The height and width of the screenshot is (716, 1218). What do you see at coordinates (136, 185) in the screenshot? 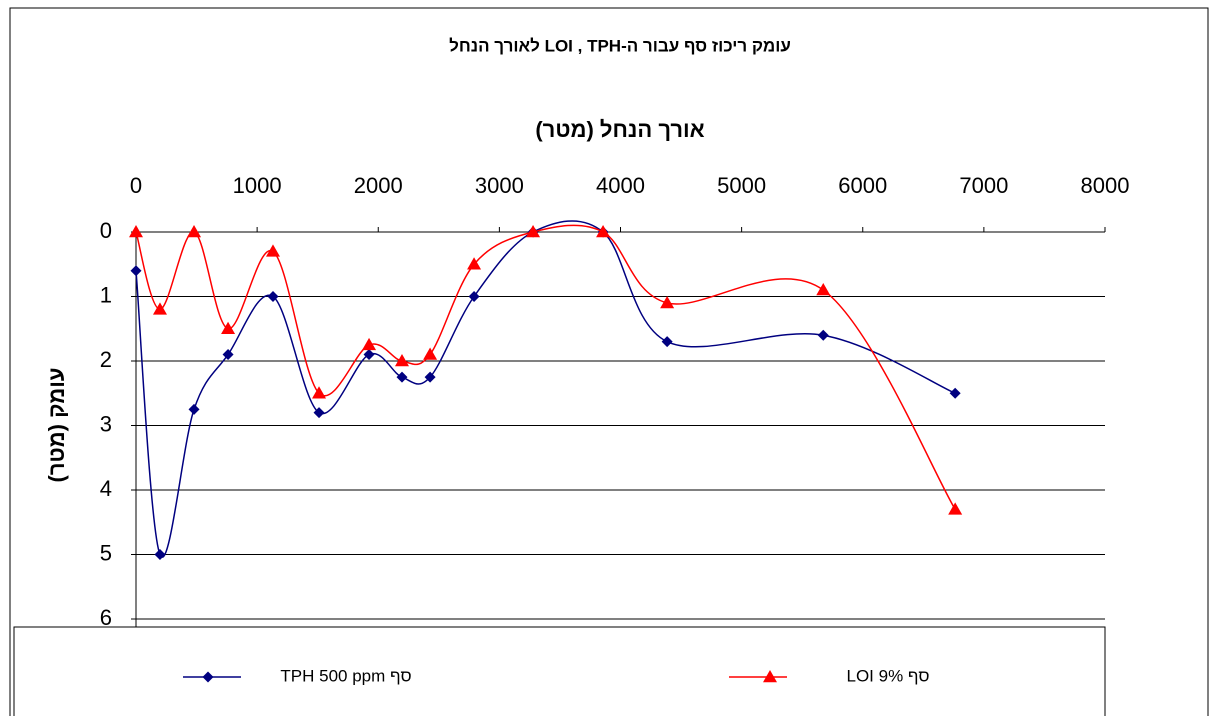
I see `x-tick-label: 0` at bounding box center [136, 185].